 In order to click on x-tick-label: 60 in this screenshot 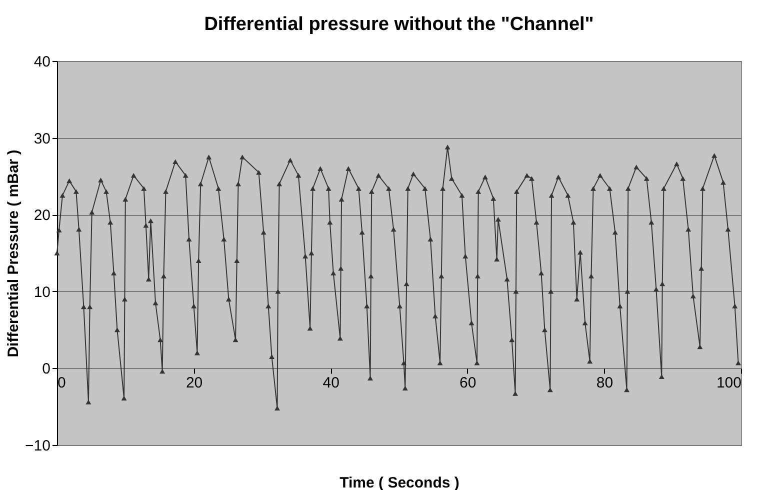, I will do `click(468, 383)`.